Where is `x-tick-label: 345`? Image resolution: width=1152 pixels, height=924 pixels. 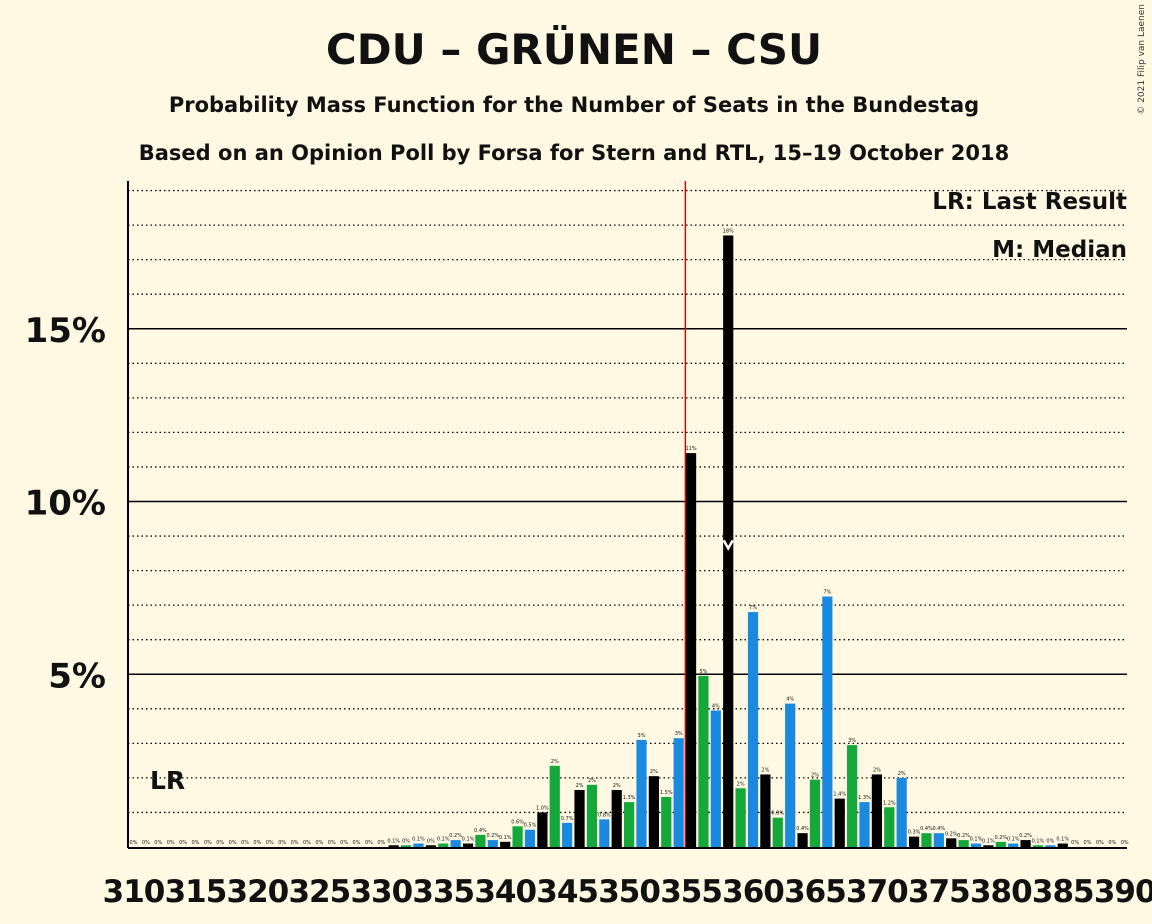 x-tick-label: 345 is located at coordinates (567, 892).